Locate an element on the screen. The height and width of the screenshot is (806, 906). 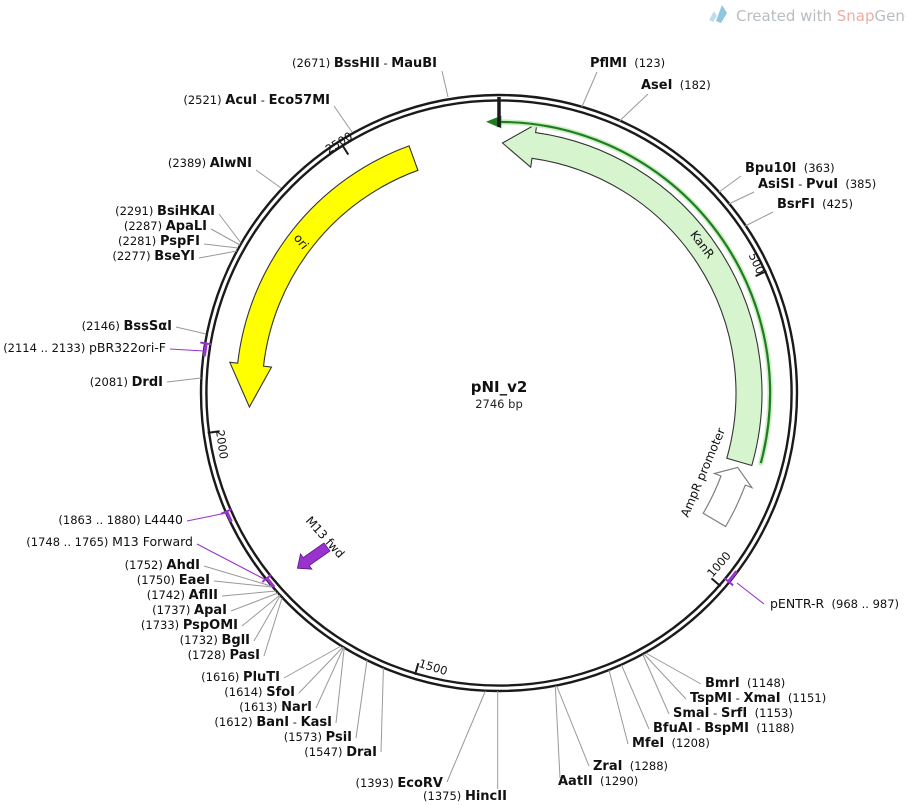
site-label-apai: (1737) ApaI is located at coordinates (189, 610).